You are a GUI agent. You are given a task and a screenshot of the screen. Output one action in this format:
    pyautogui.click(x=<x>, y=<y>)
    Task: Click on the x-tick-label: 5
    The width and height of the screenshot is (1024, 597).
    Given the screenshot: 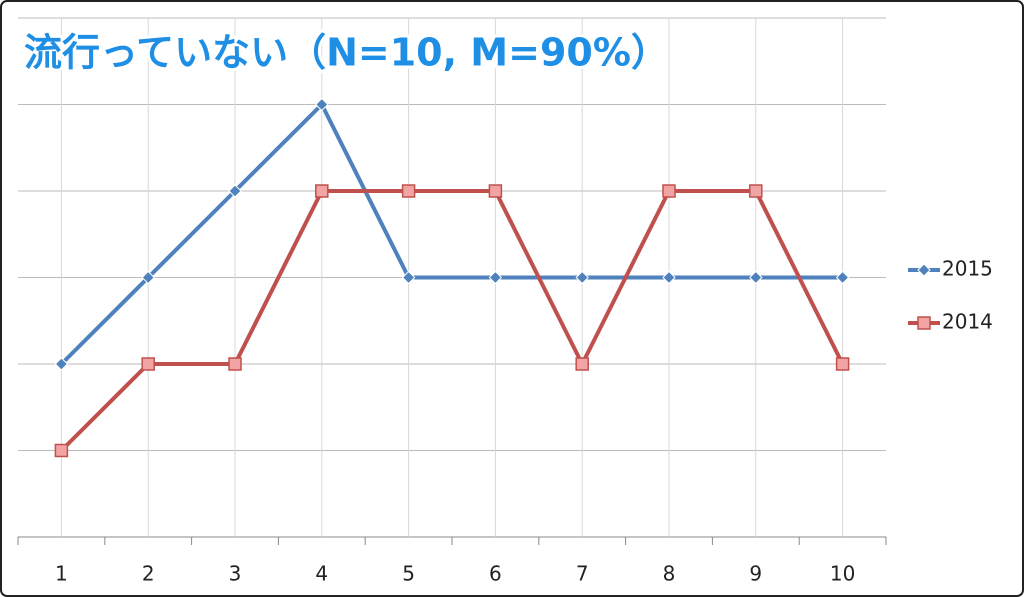 What is the action you would take?
    pyautogui.click(x=408, y=574)
    